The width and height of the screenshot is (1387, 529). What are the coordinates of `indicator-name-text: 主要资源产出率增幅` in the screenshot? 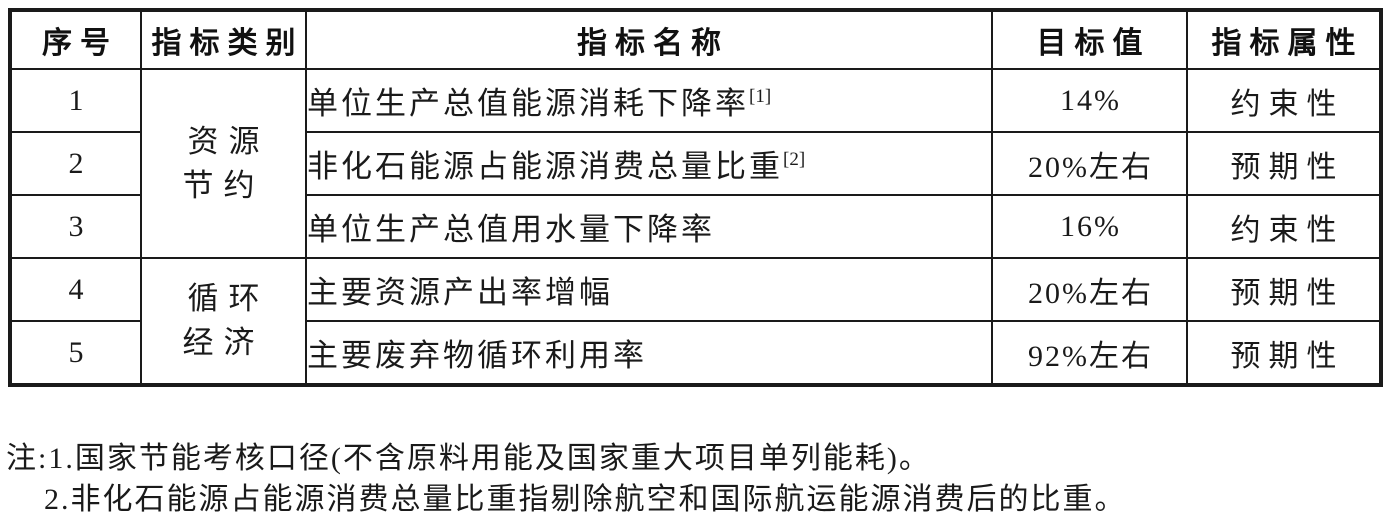 It's located at (460, 292).